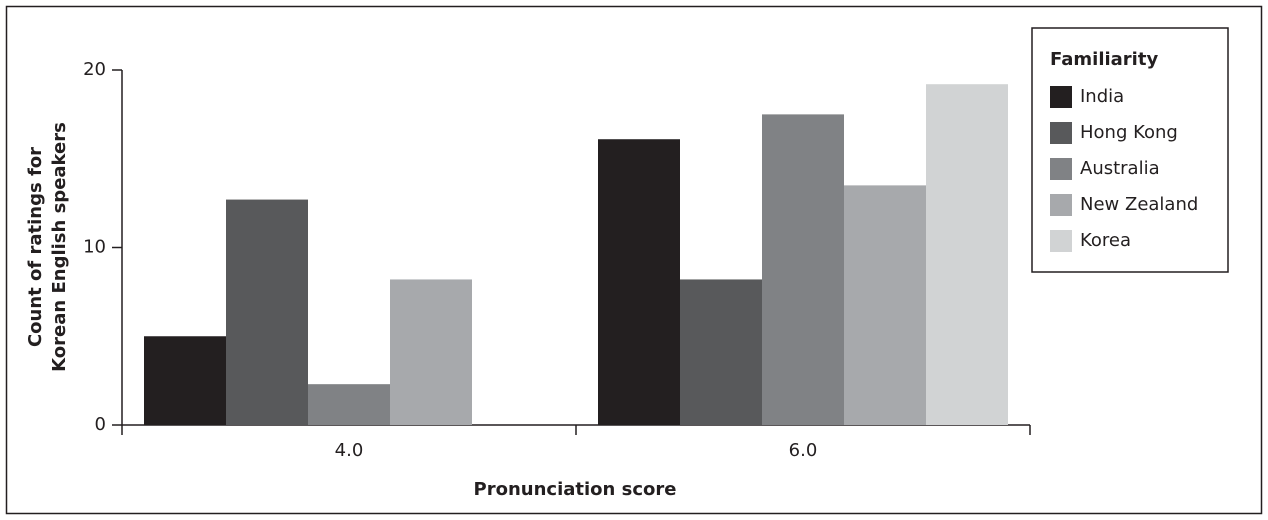  Describe the element at coordinates (575, 489) in the screenshot. I see `x-axis-label: Pronunciation score` at that location.